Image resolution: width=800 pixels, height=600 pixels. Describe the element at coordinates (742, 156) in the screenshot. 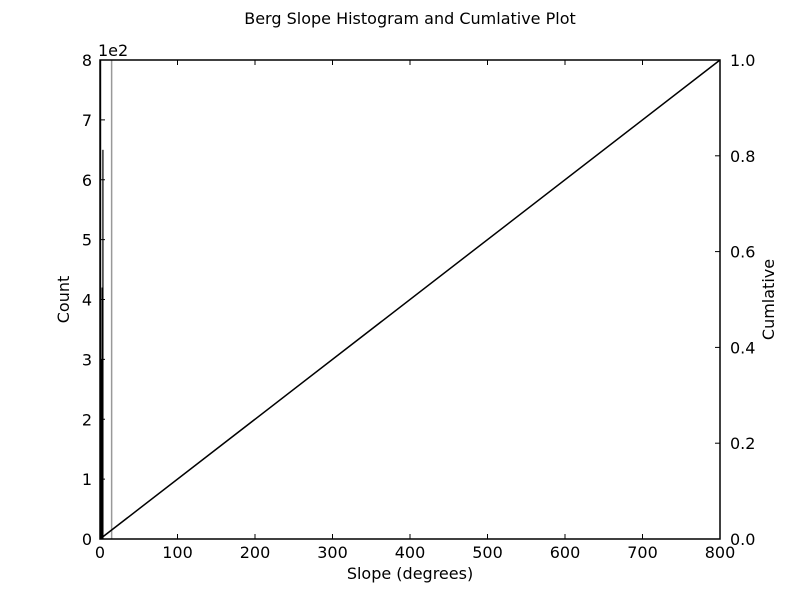

I see `y2-tick-label: 0.8` at that location.